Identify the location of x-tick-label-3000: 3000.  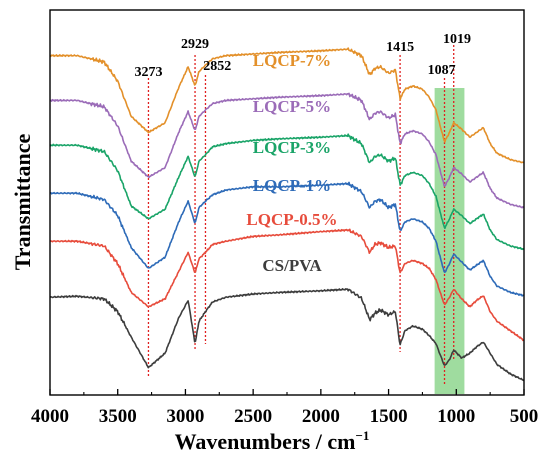
(185, 416).